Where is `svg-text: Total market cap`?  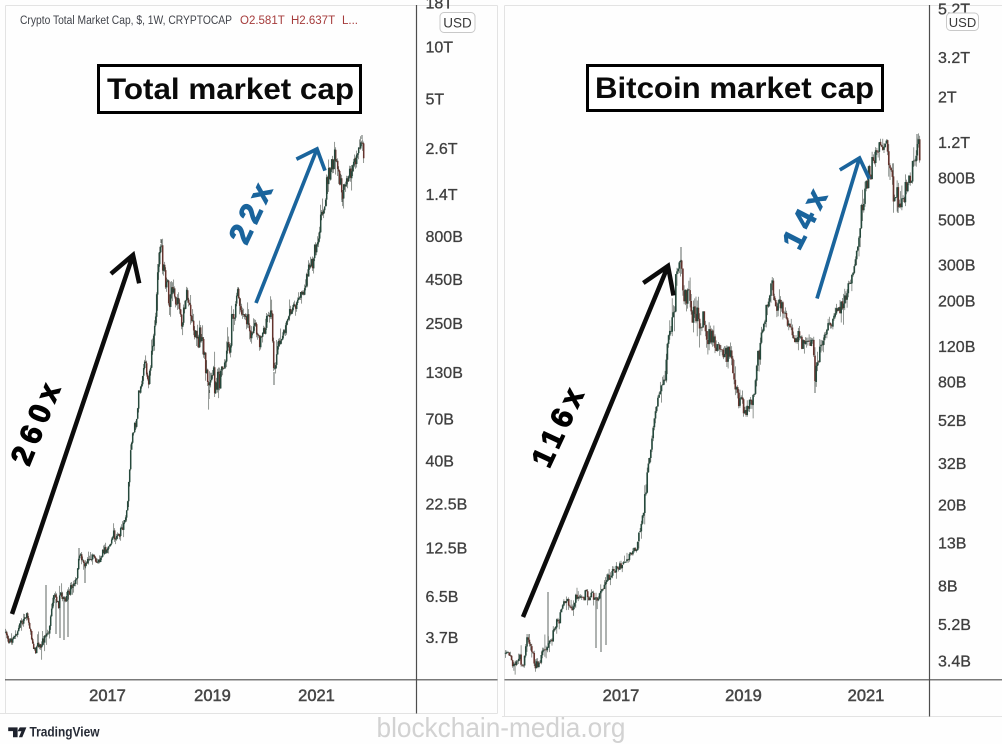
svg-text: Total market cap is located at coordinates (230, 89).